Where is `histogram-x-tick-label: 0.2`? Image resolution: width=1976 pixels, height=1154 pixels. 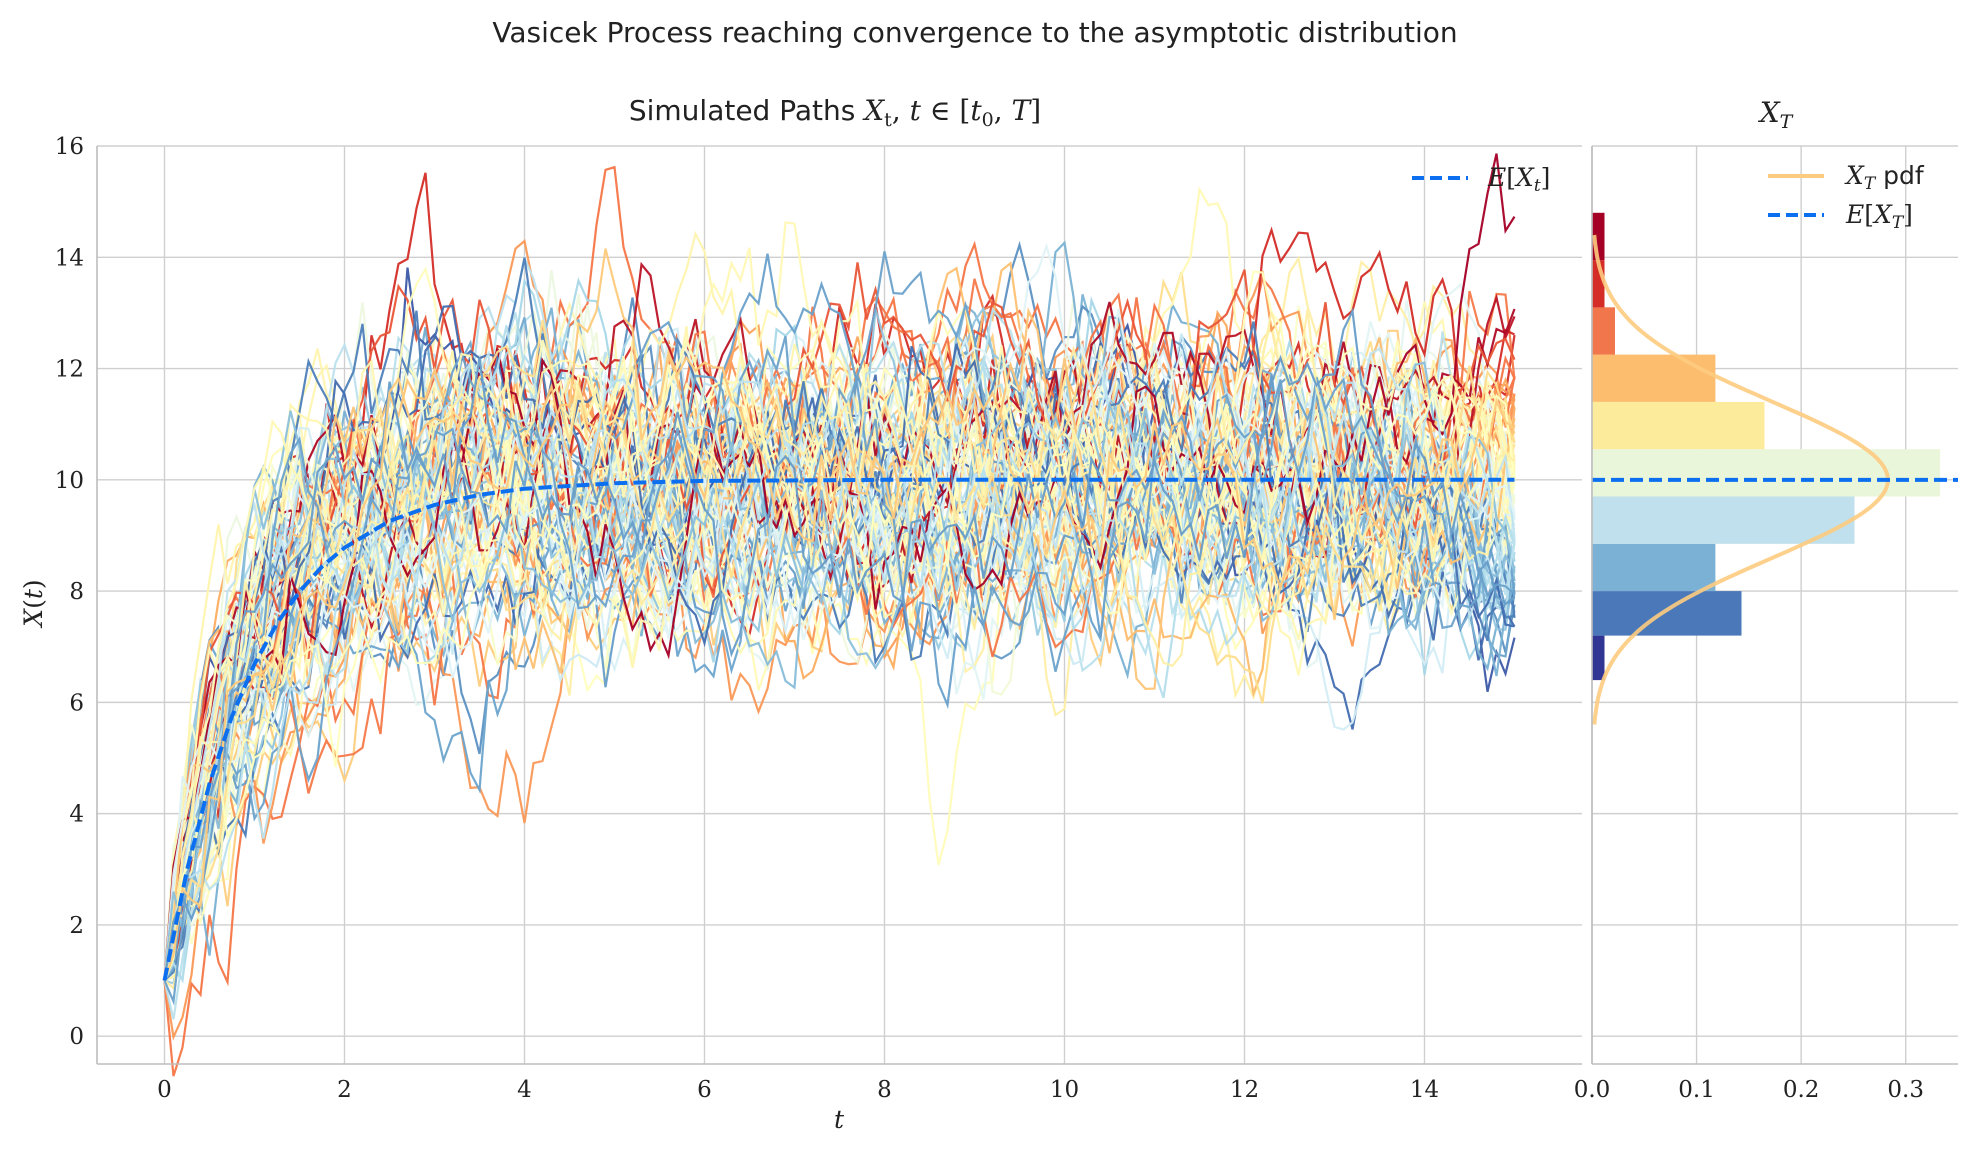 histogram-x-tick-label: 0.2 is located at coordinates (1801, 1090).